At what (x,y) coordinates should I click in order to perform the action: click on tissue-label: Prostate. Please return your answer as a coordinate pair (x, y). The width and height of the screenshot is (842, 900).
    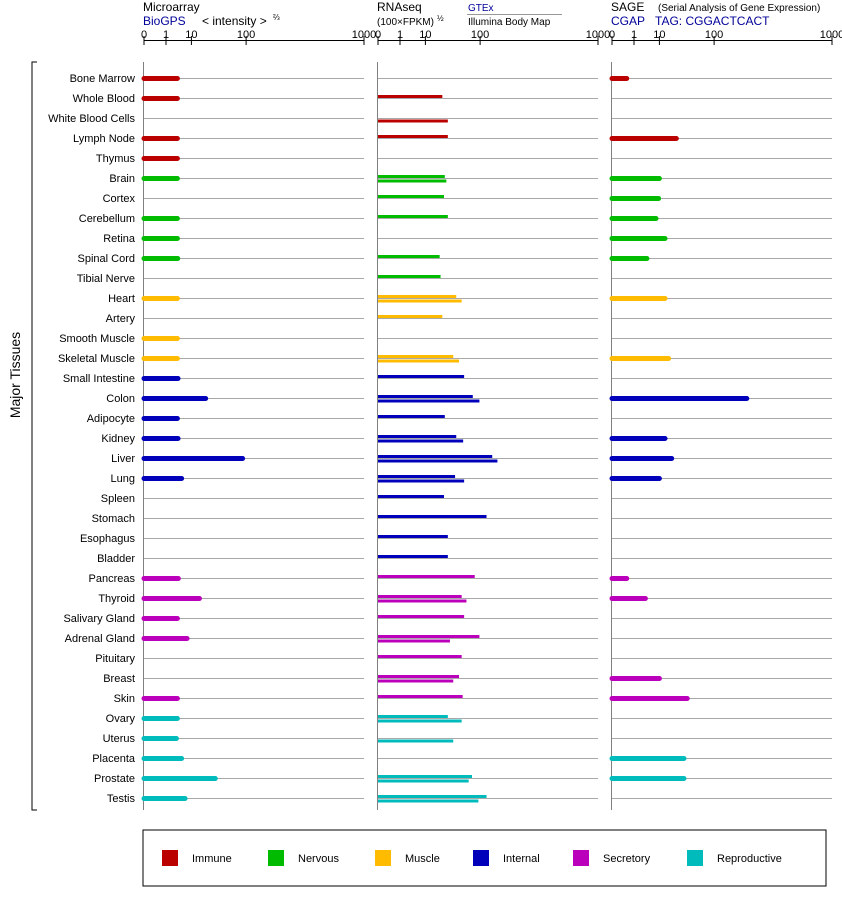
    Looking at the image, I should click on (114, 779).